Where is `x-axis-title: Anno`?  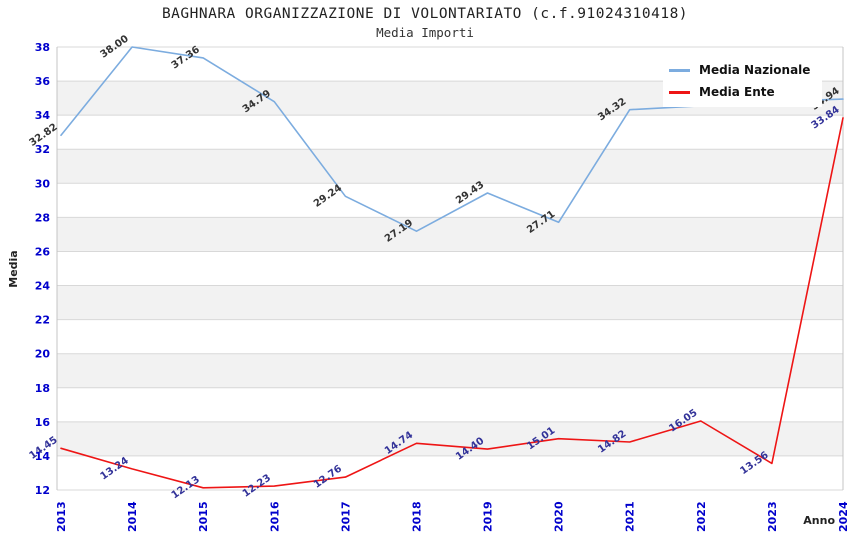
x-axis-title: Anno is located at coordinates (819, 520).